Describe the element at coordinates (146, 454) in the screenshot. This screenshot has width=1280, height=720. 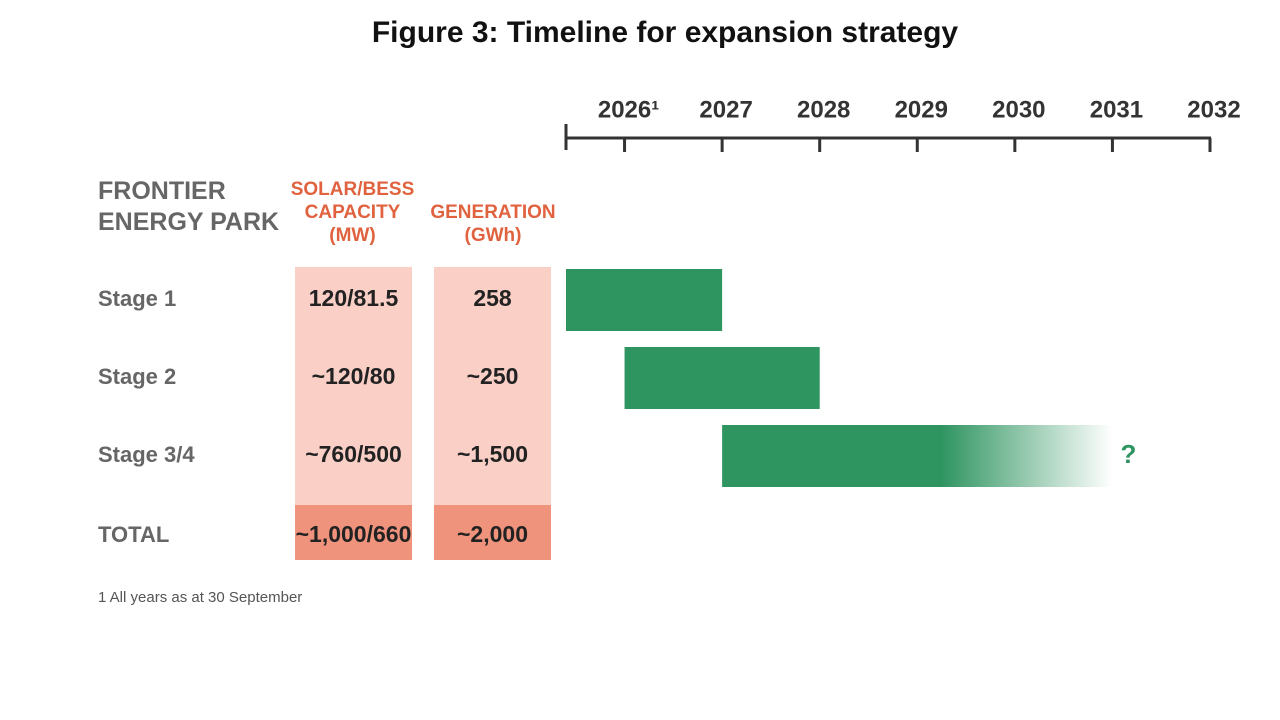
I see `row-label: Stage 3/4` at that location.